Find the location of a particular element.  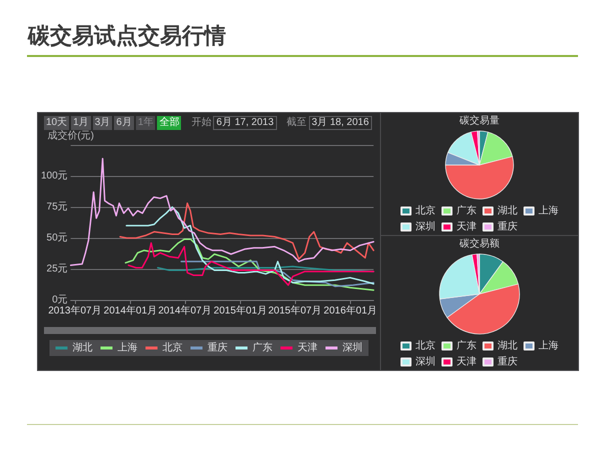

y-axis-title: 成交价(元) is located at coordinates (70, 136).